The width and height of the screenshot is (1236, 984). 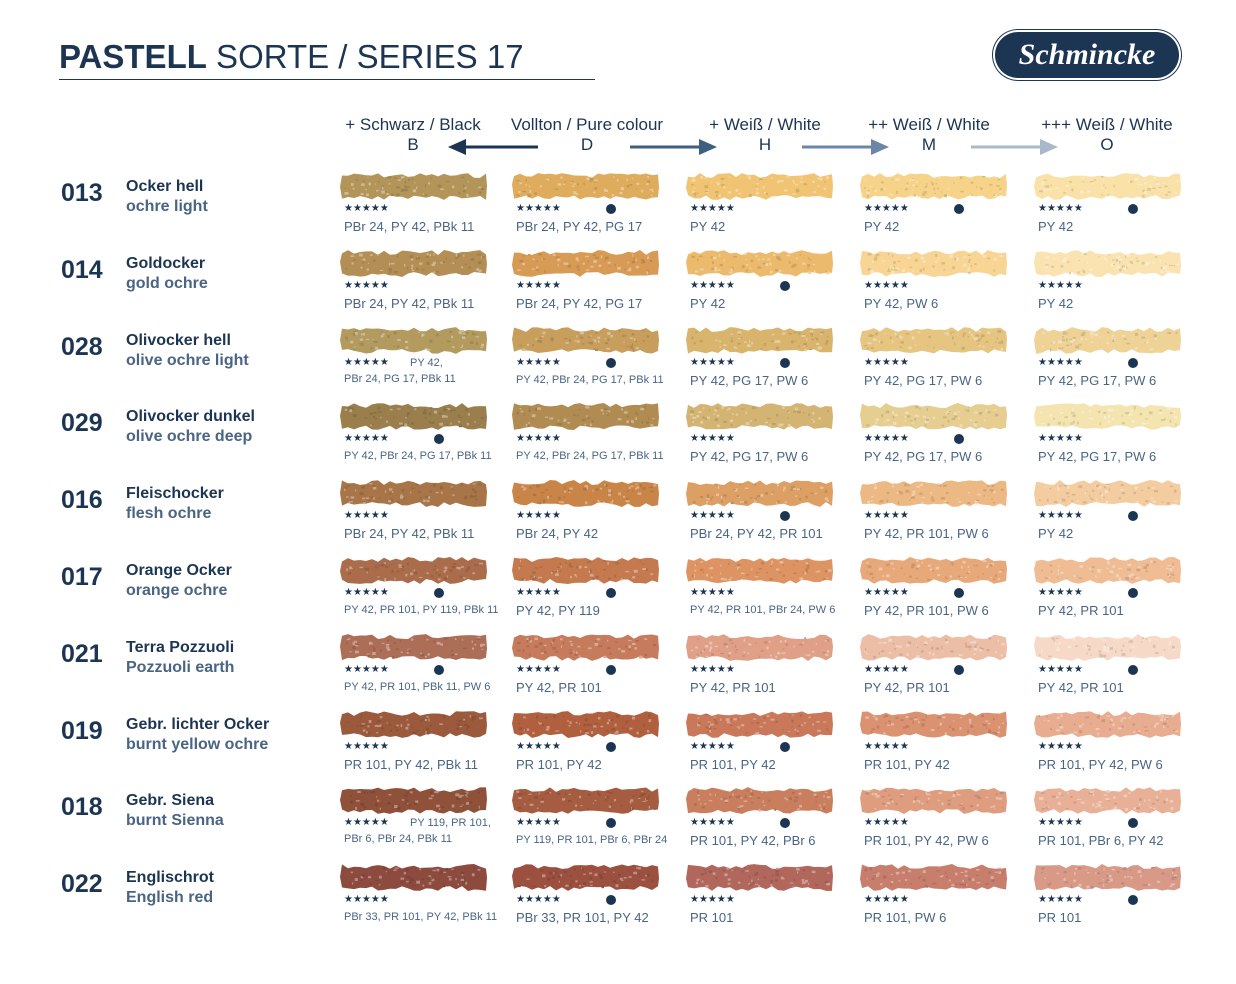 What do you see at coordinates (413, 801) in the screenshot?
I see `pastel-swatch` at bounding box center [413, 801].